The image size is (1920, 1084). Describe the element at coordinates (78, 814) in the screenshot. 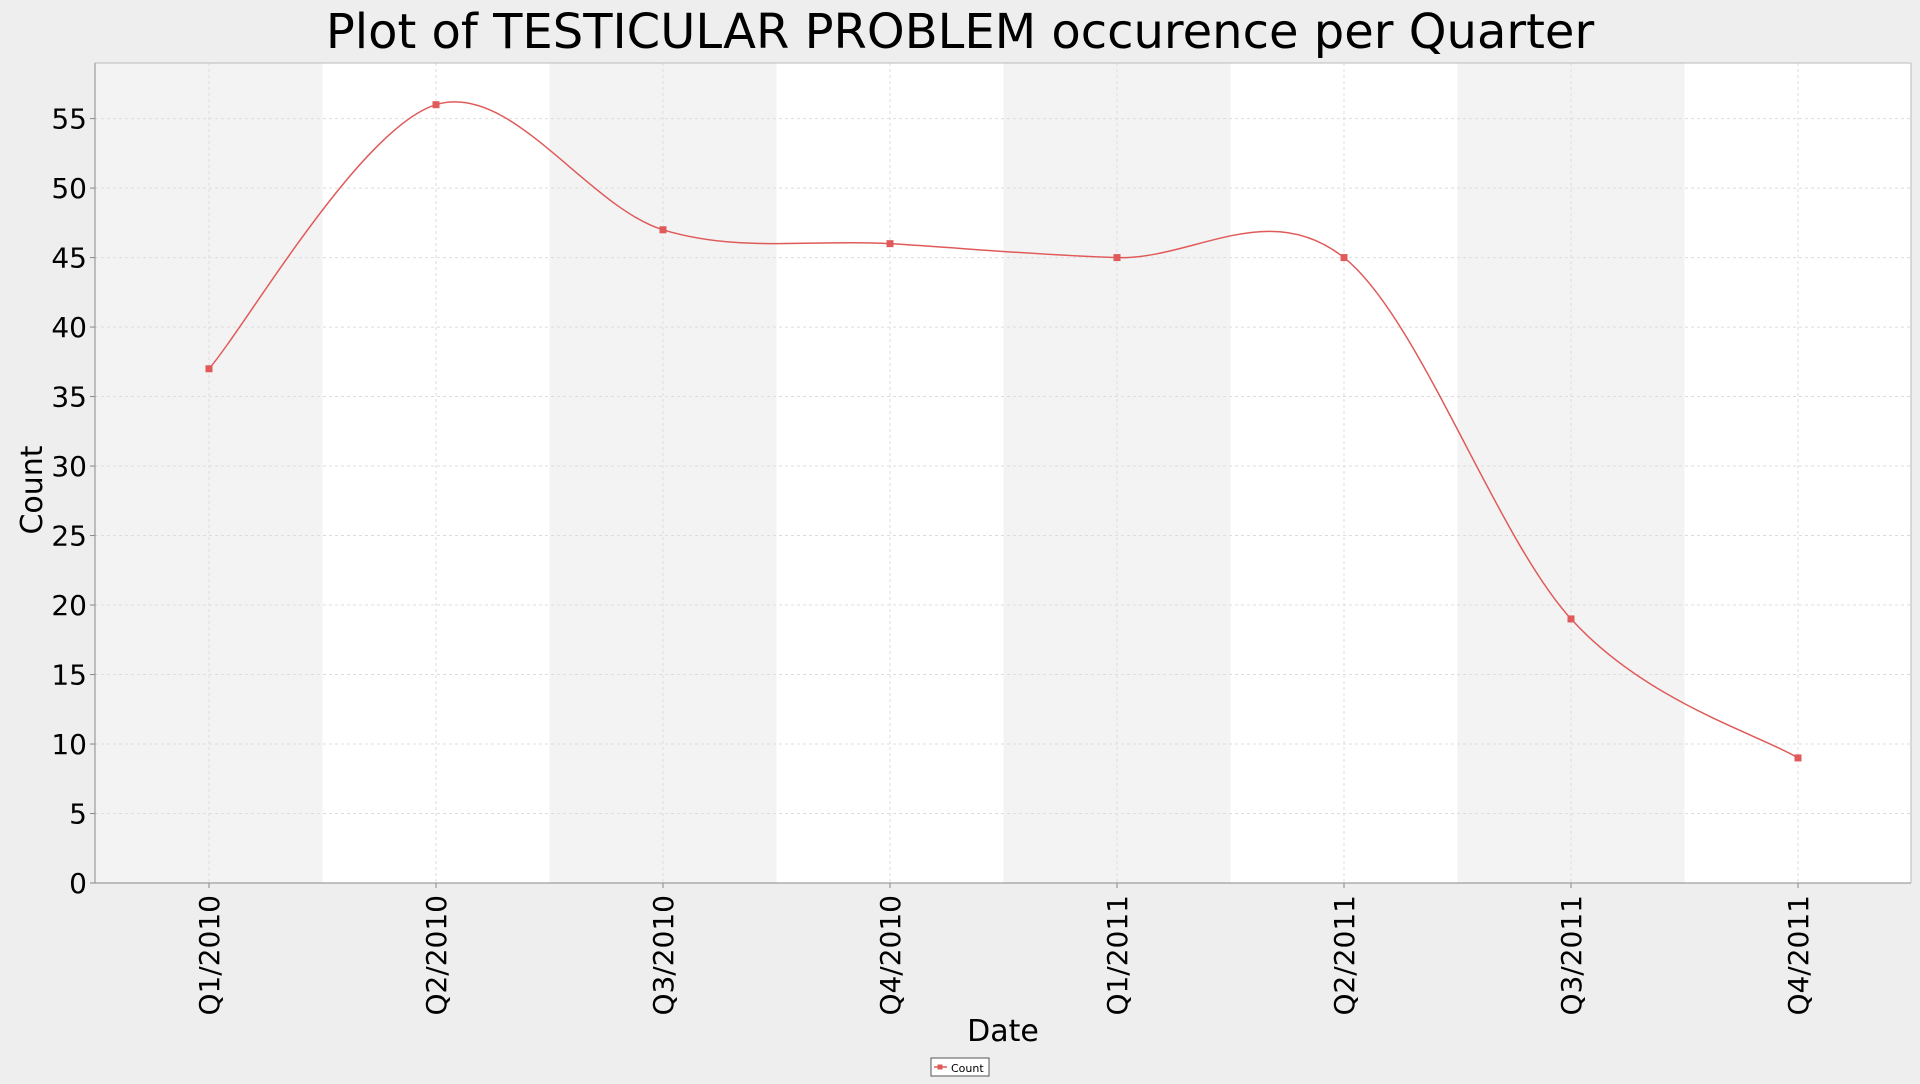

I see `y-tick-label: 5` at that location.